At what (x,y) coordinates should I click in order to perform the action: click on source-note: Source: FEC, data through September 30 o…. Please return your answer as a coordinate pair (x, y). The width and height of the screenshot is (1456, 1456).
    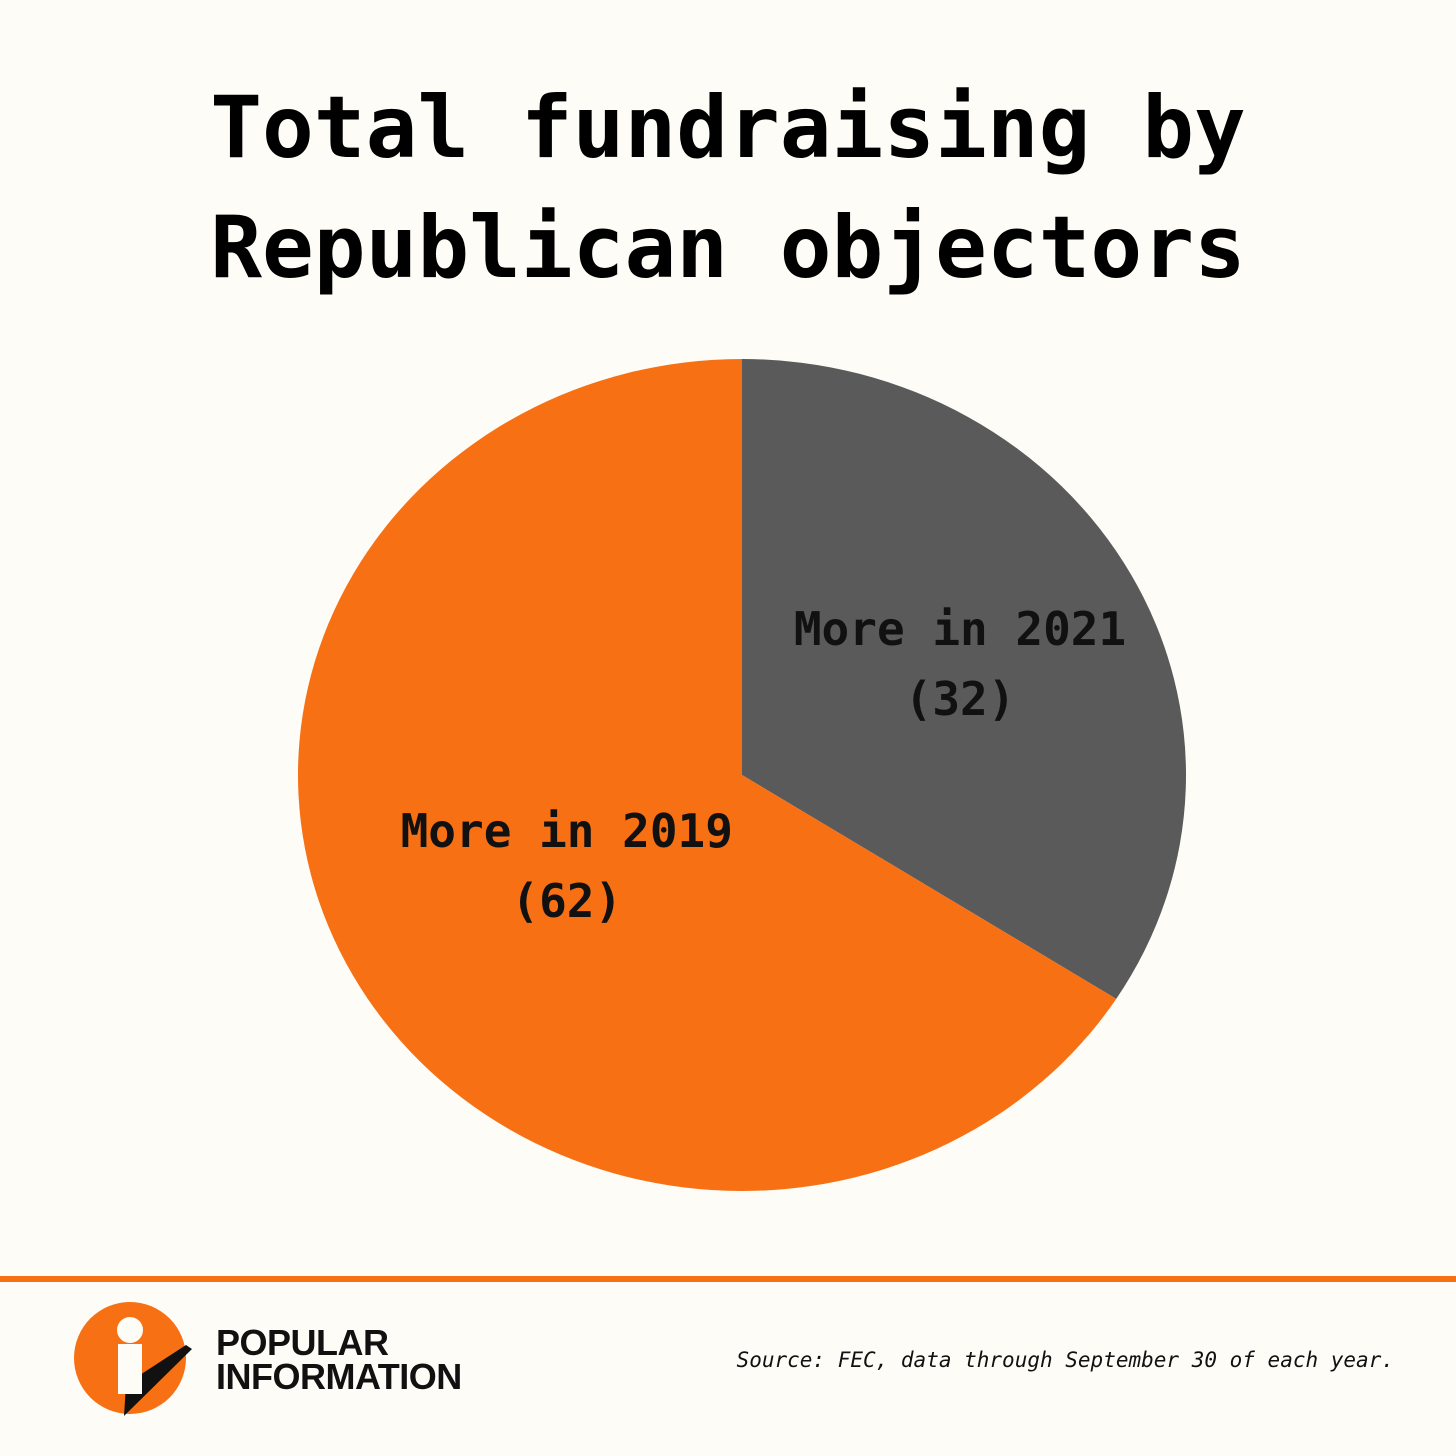
    Looking at the image, I should click on (1065, 1360).